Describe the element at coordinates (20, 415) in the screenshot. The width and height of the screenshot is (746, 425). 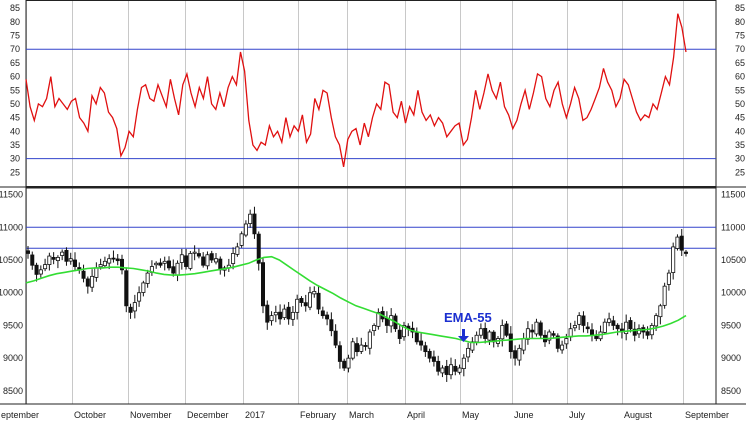
I see `month-label: eptember` at that location.